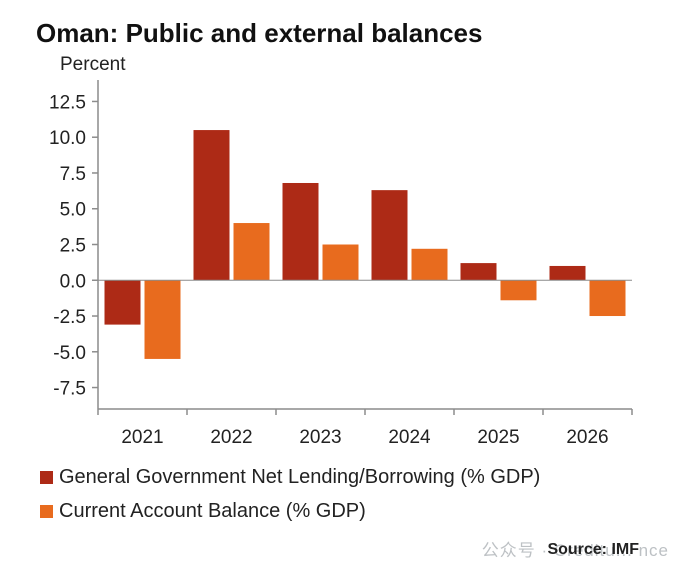  What do you see at coordinates (73, 174) in the screenshot?
I see `y-tick-label: 7.5` at bounding box center [73, 174].